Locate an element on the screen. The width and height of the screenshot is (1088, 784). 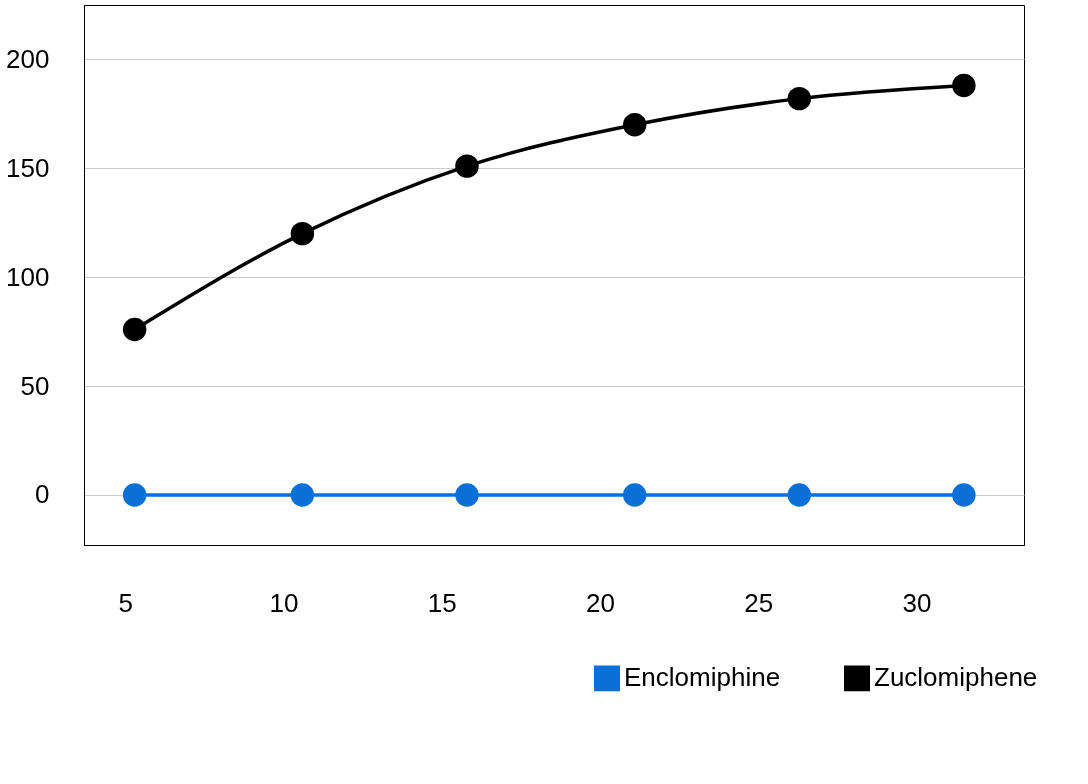
x-tick-label: 10 is located at coordinates (284, 602).